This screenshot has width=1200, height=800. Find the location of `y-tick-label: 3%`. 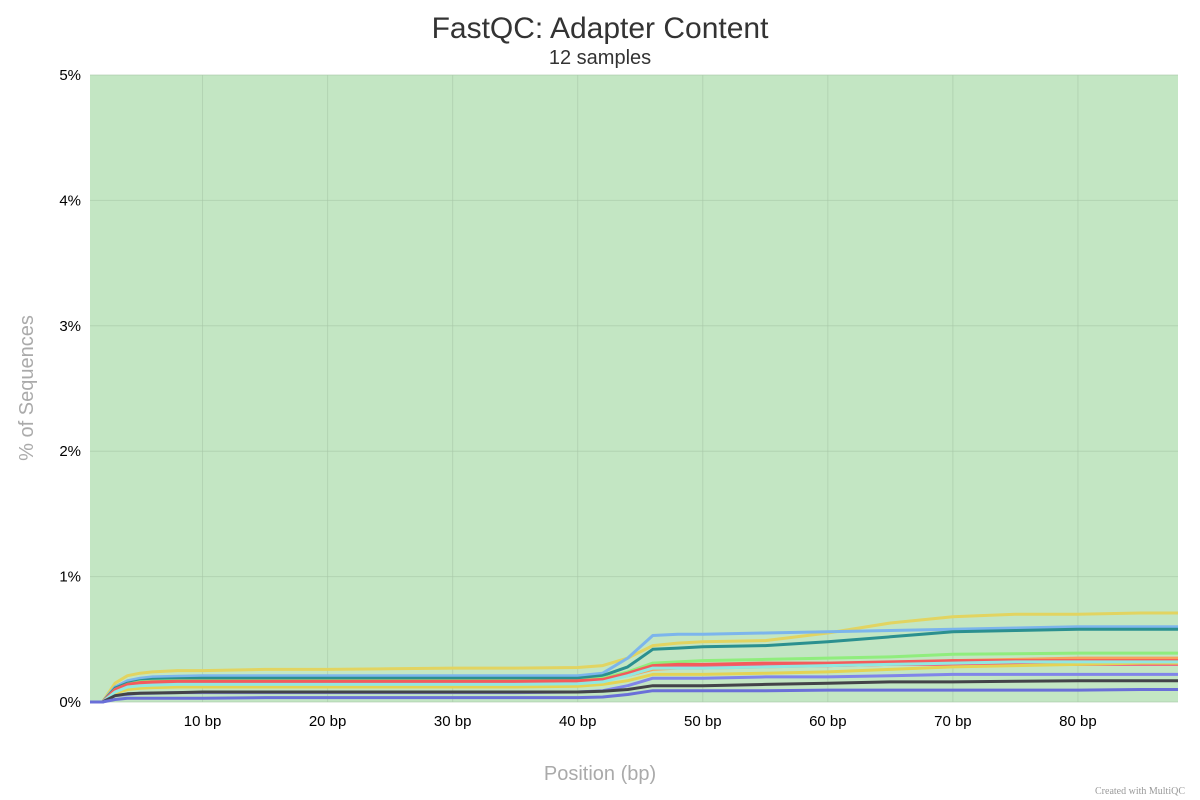

y-tick-label: 3% is located at coordinates (70, 326).